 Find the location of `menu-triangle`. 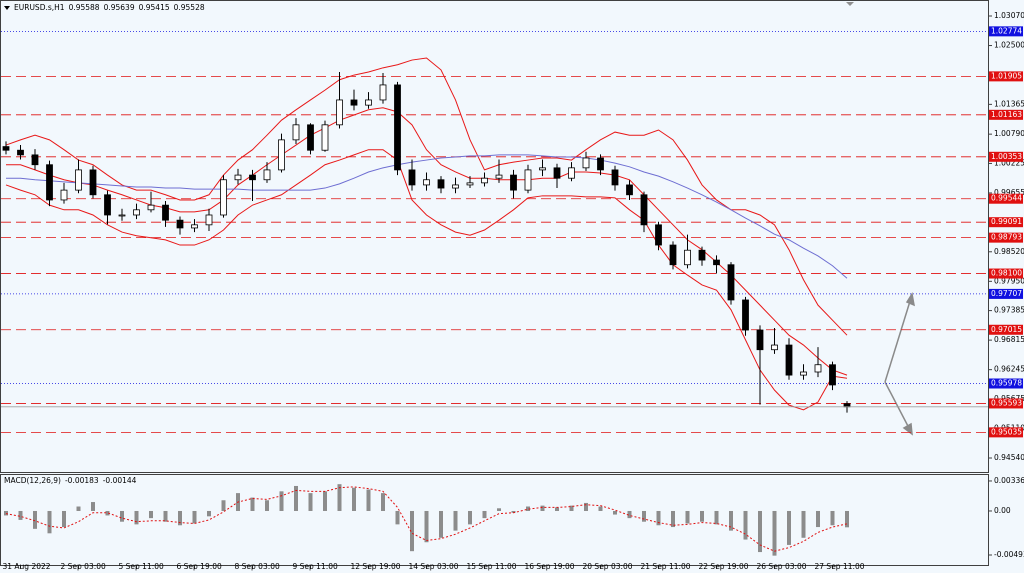

menu-triangle is located at coordinates (7, 8).